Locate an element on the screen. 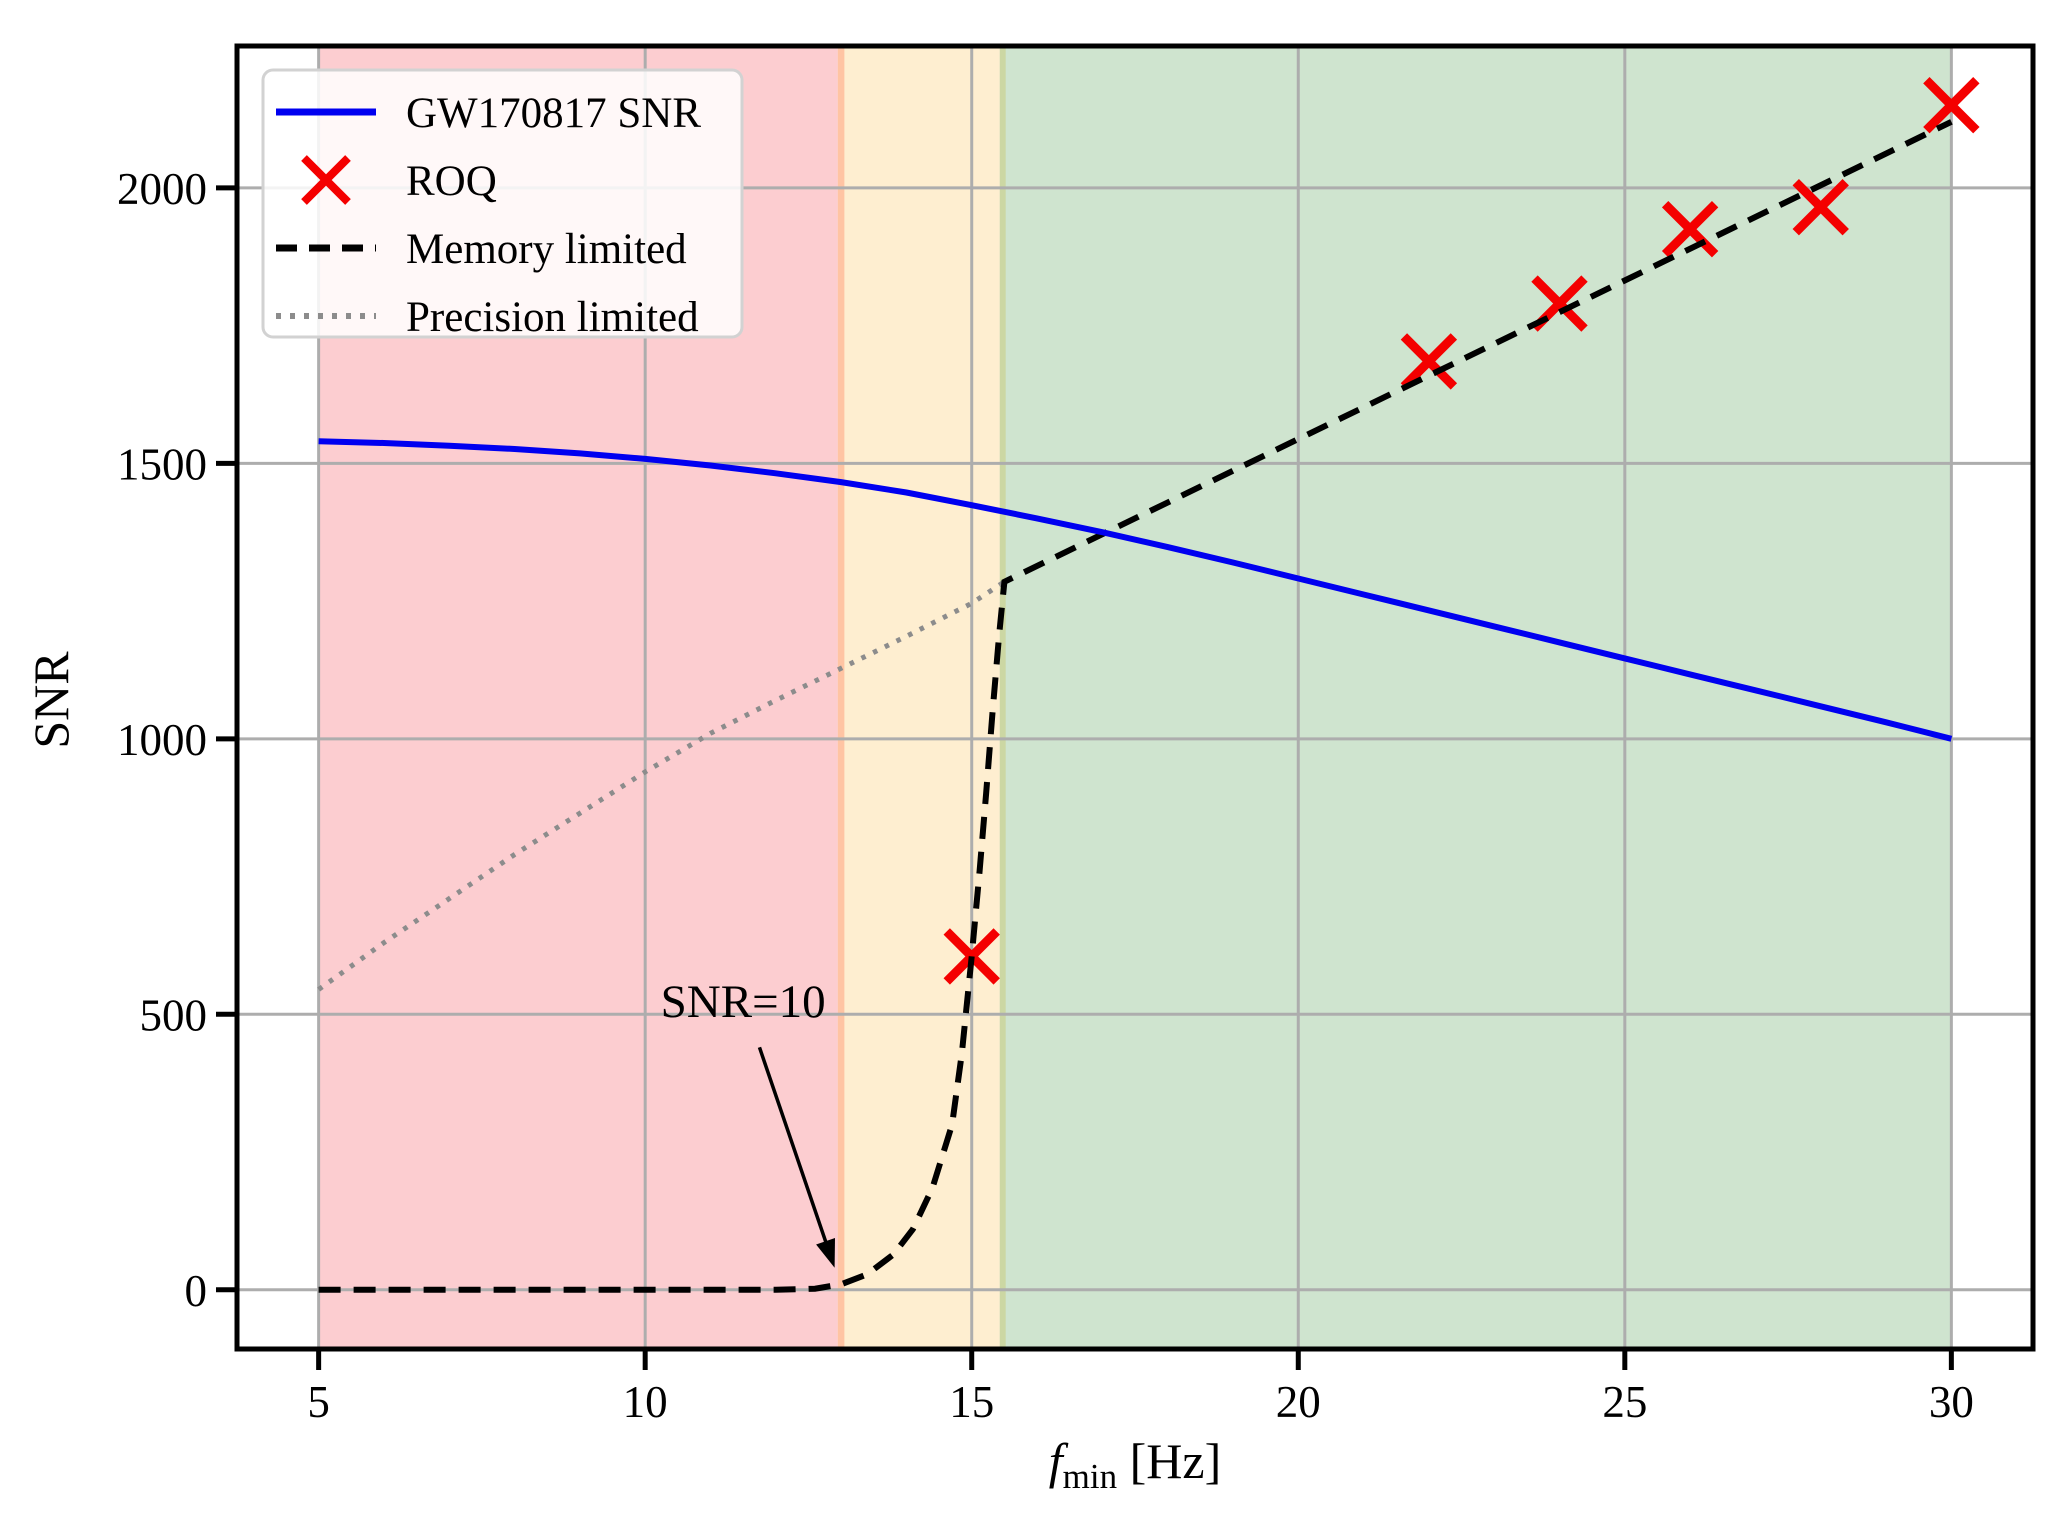 This screenshot has width=2072, height=1530. x-tick-label: 25 is located at coordinates (1624, 1402).